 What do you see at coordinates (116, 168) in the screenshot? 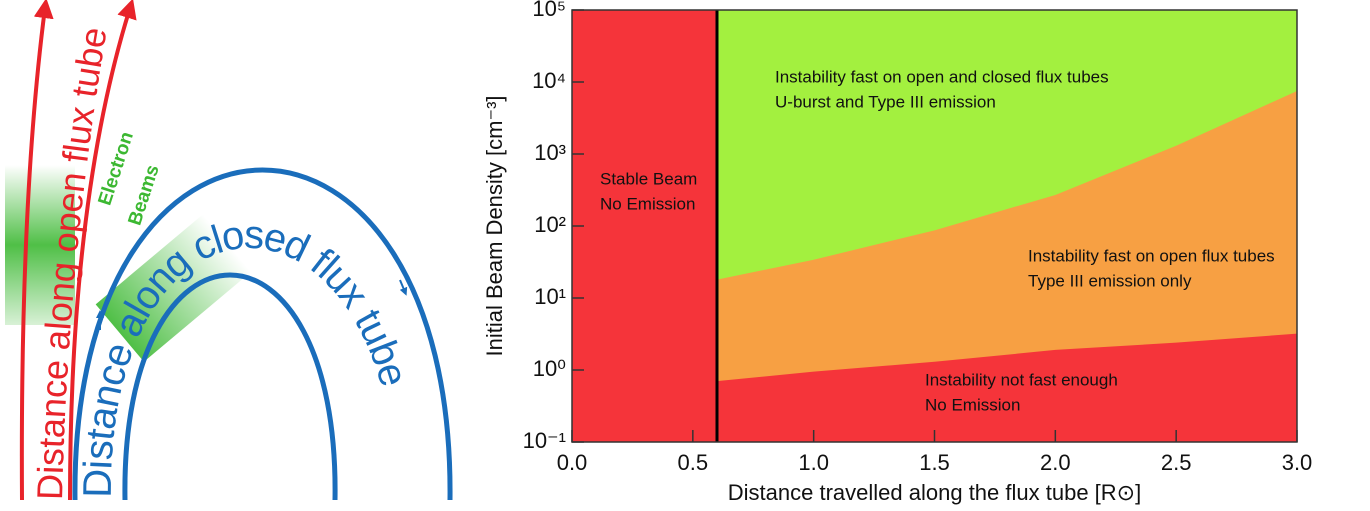
I see `beam-label: Electron` at bounding box center [116, 168].